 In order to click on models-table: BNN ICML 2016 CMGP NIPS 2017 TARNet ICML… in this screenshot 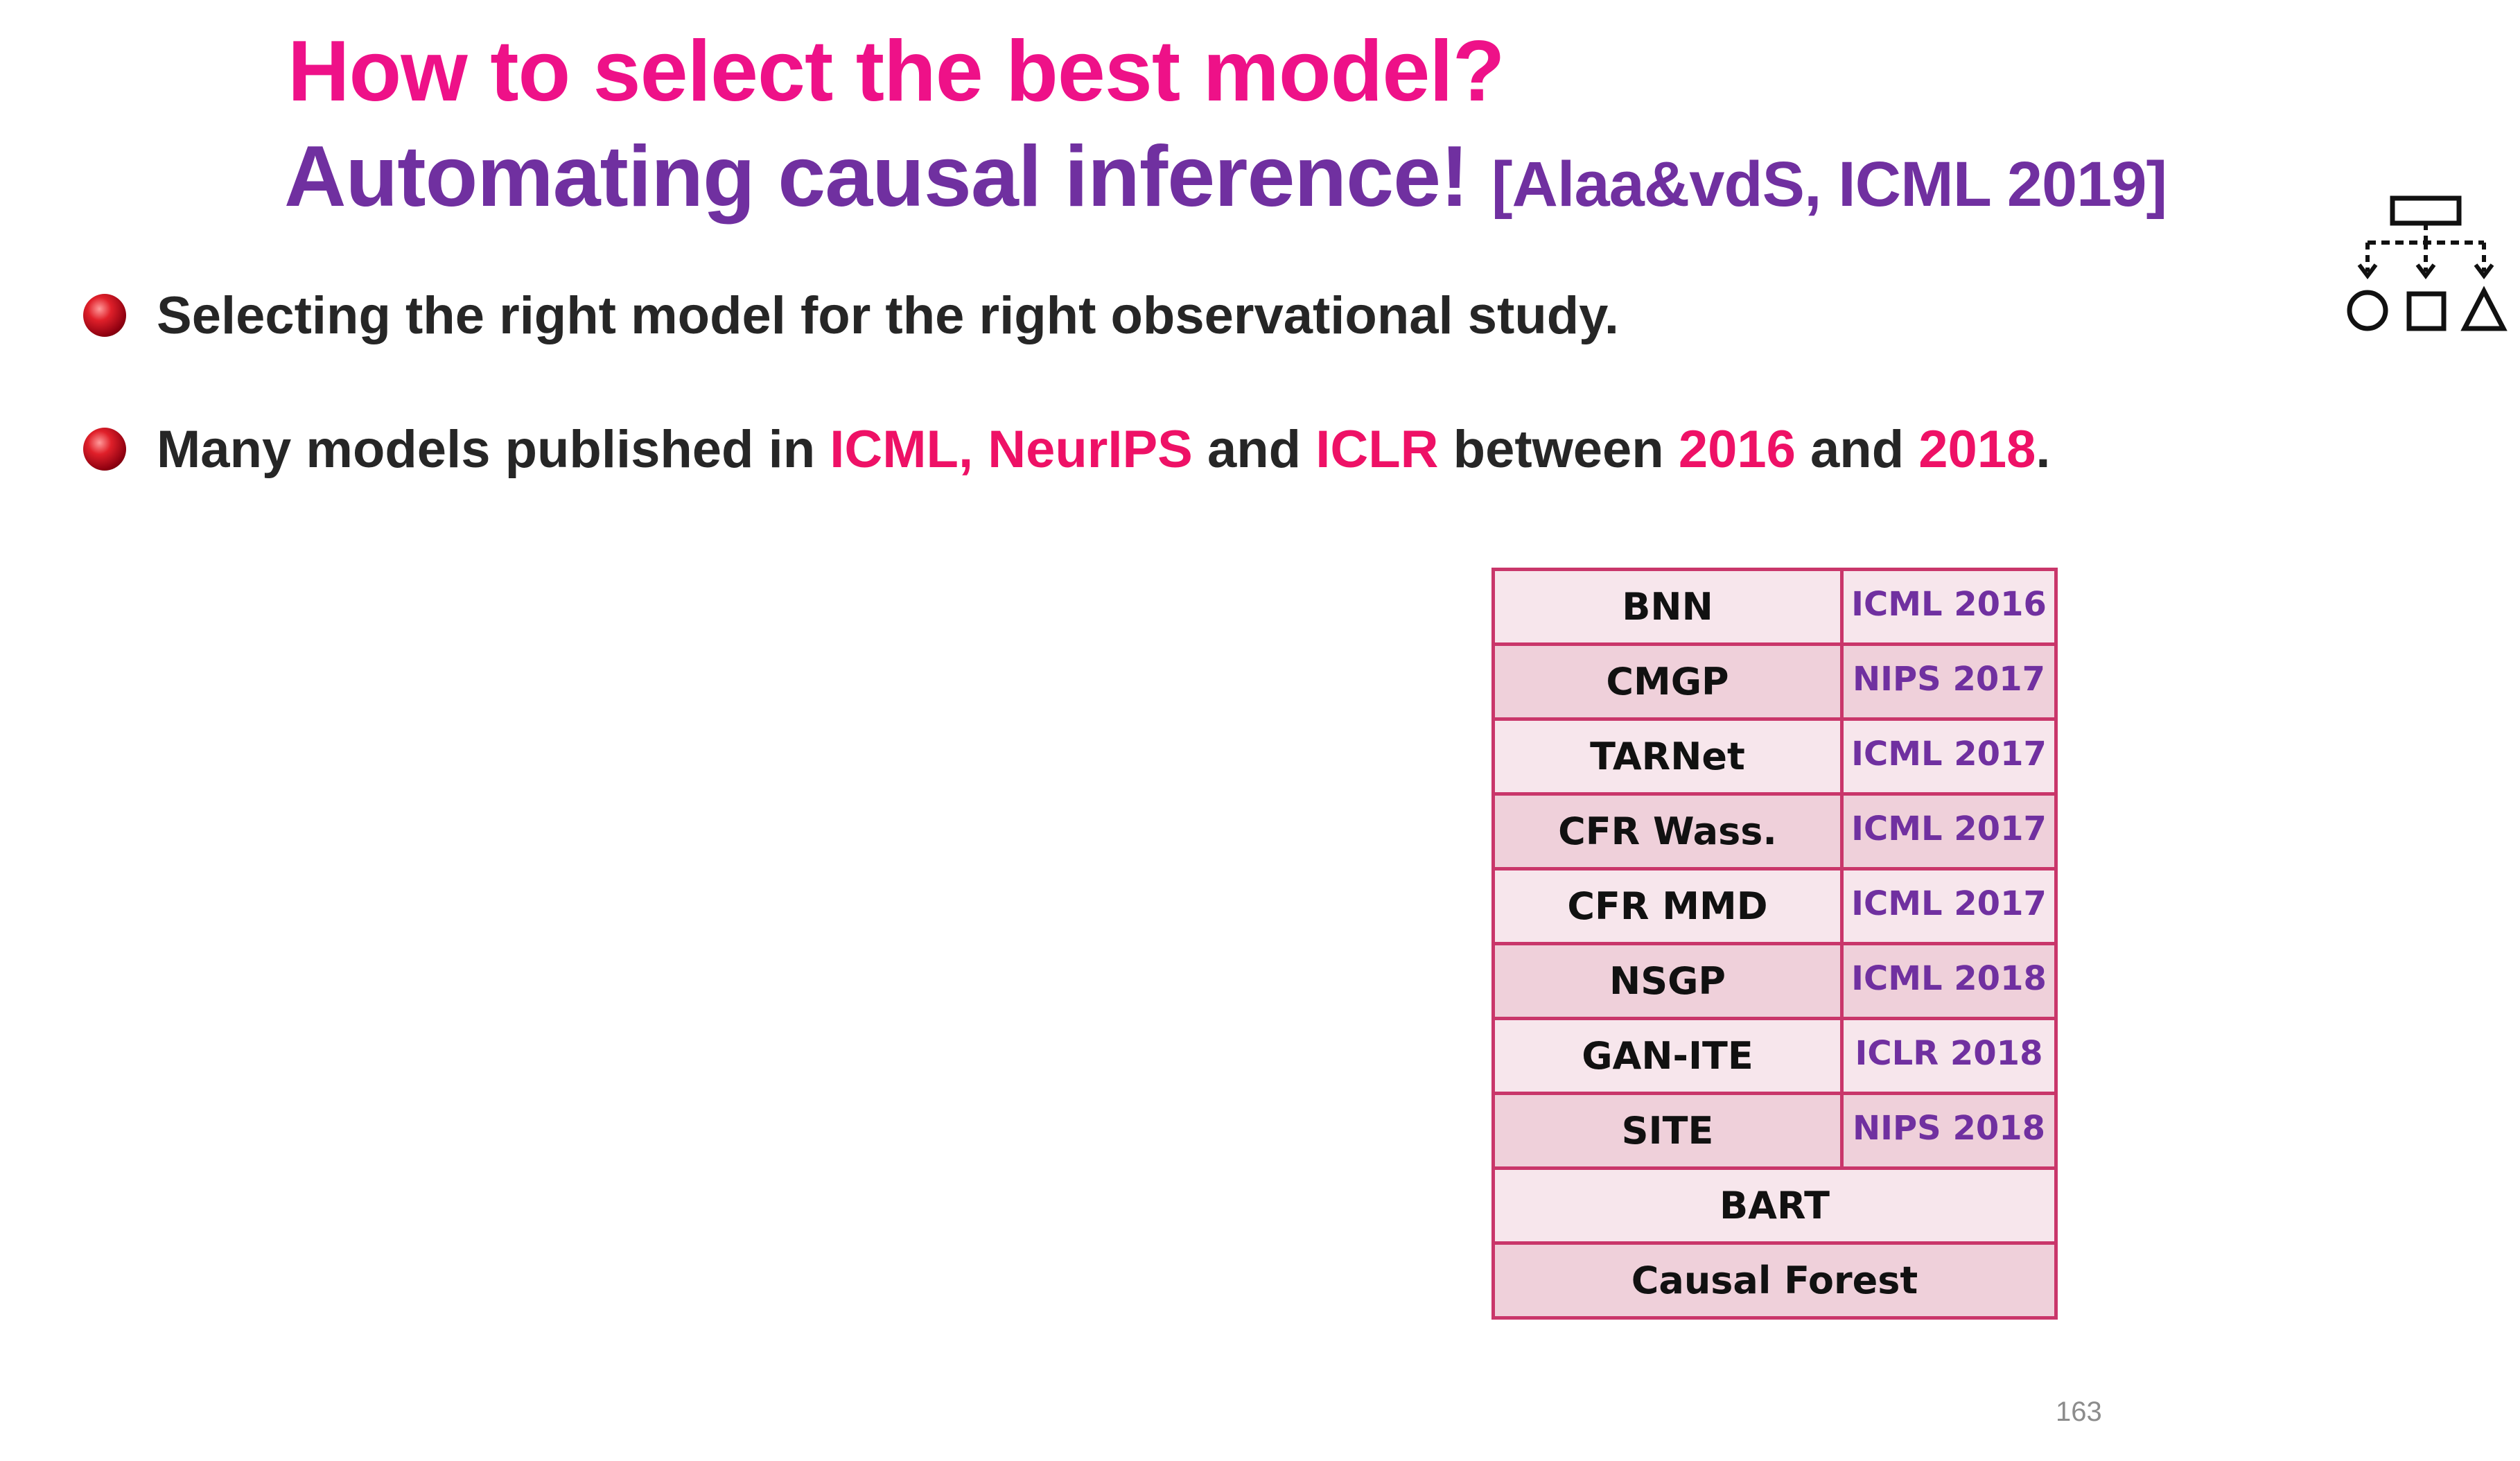, I will do `click(1774, 944)`.